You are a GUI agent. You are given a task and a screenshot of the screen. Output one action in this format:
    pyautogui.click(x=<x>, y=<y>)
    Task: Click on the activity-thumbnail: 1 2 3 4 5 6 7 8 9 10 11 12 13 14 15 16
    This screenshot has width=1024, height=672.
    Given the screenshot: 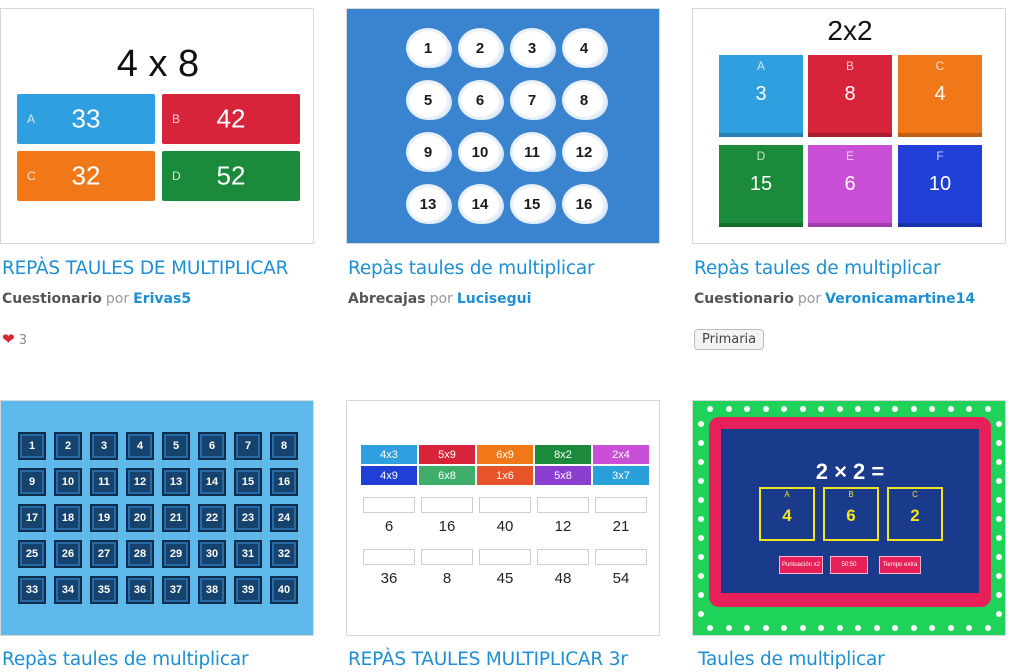 What is the action you would take?
    pyautogui.click(x=503, y=126)
    